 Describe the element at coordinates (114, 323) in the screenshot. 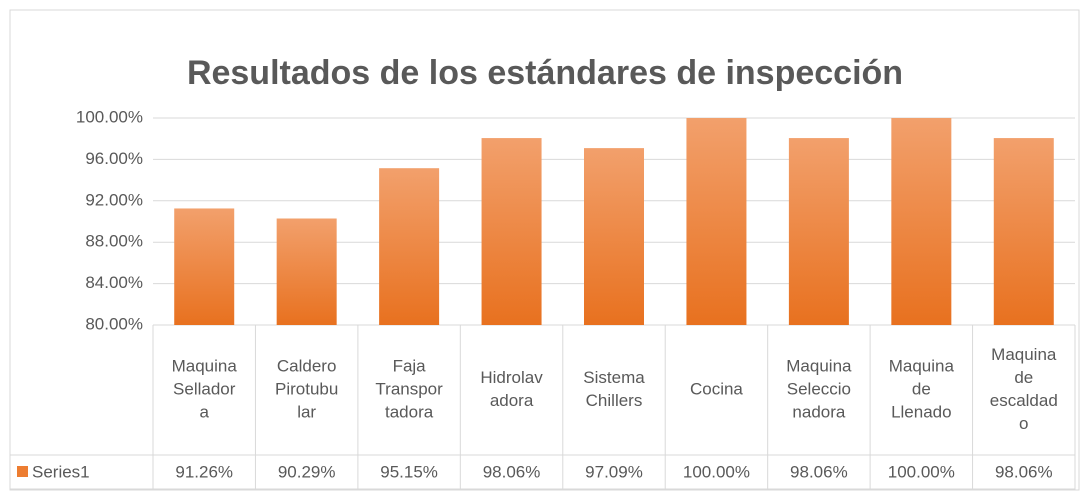

I see `y-tick-label: 80.00%` at that location.